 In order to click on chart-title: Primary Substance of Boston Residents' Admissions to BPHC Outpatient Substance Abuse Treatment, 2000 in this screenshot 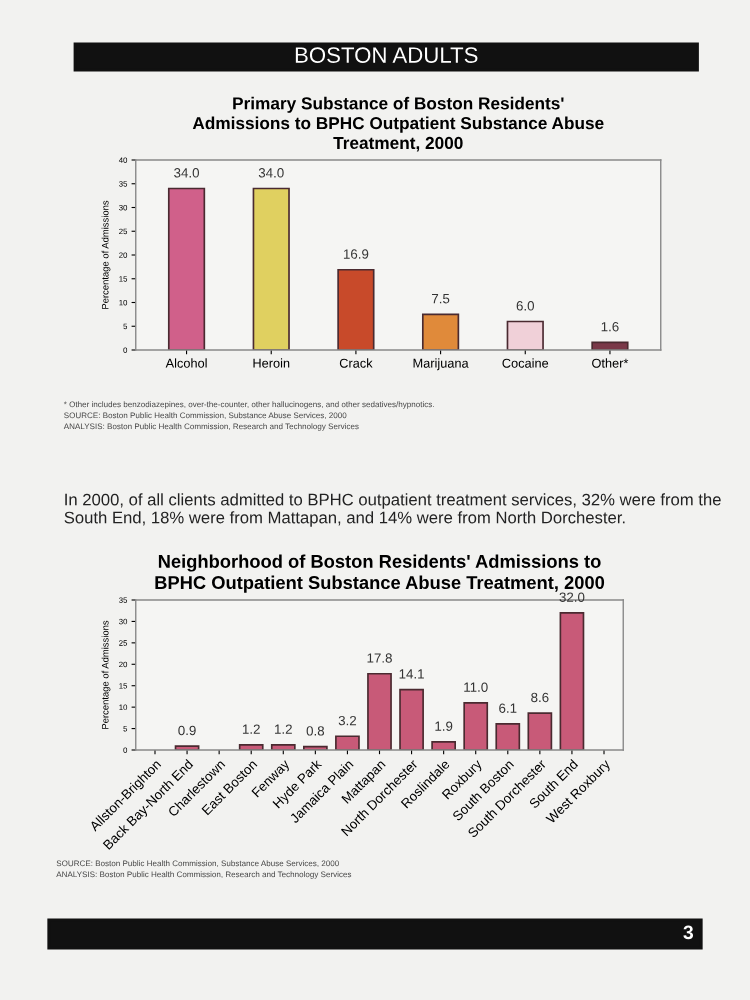, I will do `click(398, 124)`.